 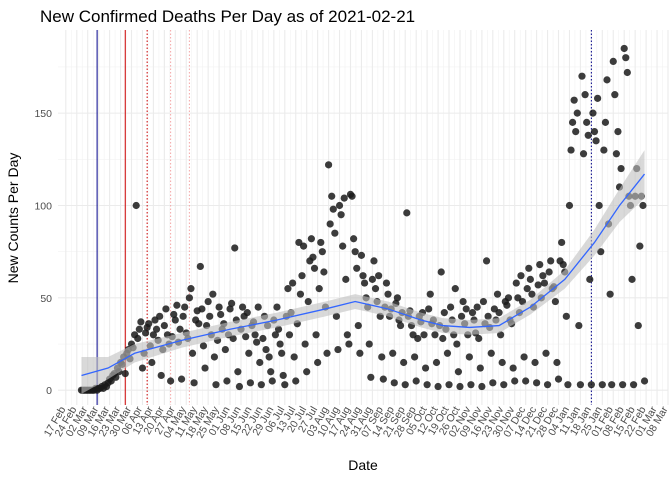 I want to click on y-tick-label: 0, so click(x=49, y=391).